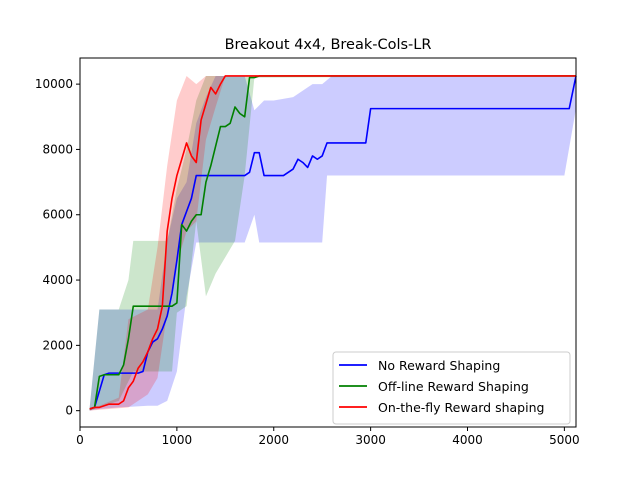  I want to click on chart-title: Breakout 4x4, Break-Cols-LR, so click(328, 45).